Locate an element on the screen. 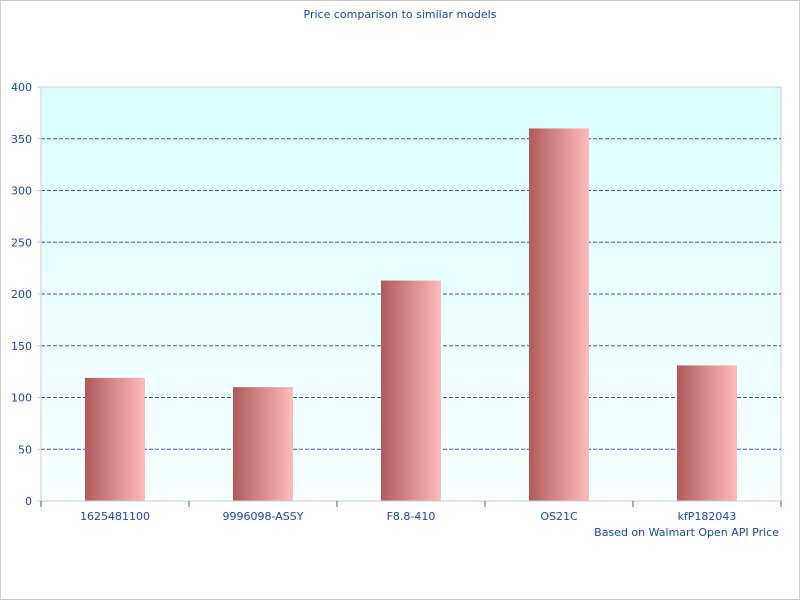  y-tick-label: 0 is located at coordinates (28, 501).